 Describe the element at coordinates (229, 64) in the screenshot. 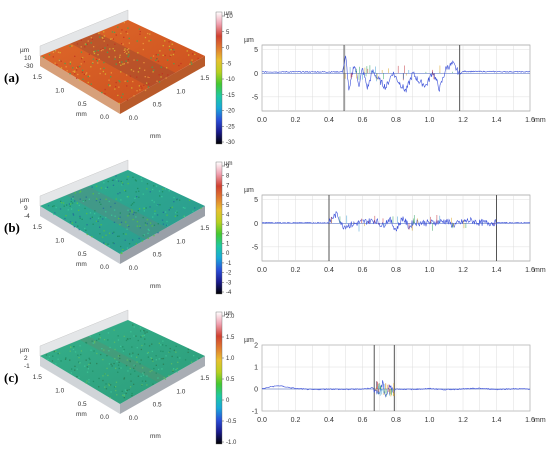

I see `colorbar-tick: -5` at that location.